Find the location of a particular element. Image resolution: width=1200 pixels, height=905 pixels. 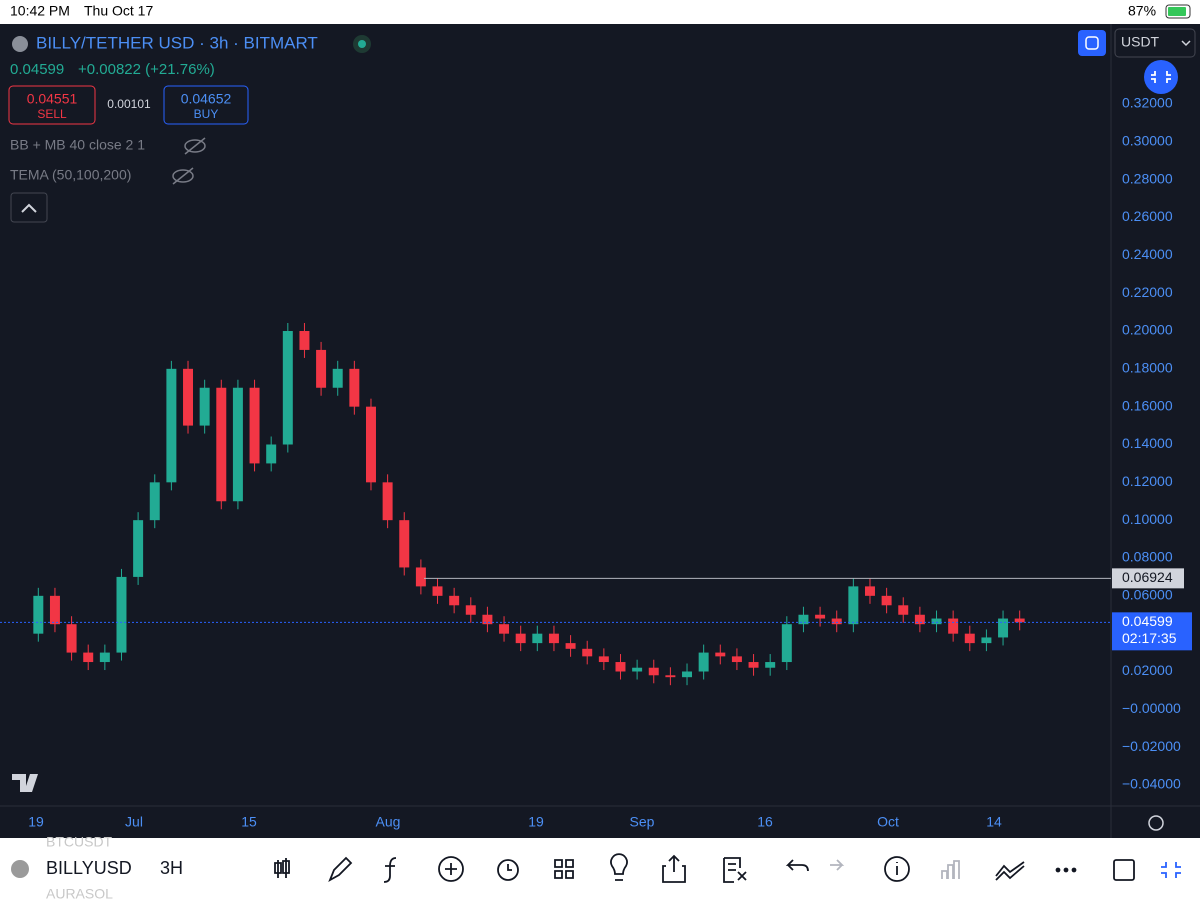

collapse-icon is located at coordinates (29, 208).